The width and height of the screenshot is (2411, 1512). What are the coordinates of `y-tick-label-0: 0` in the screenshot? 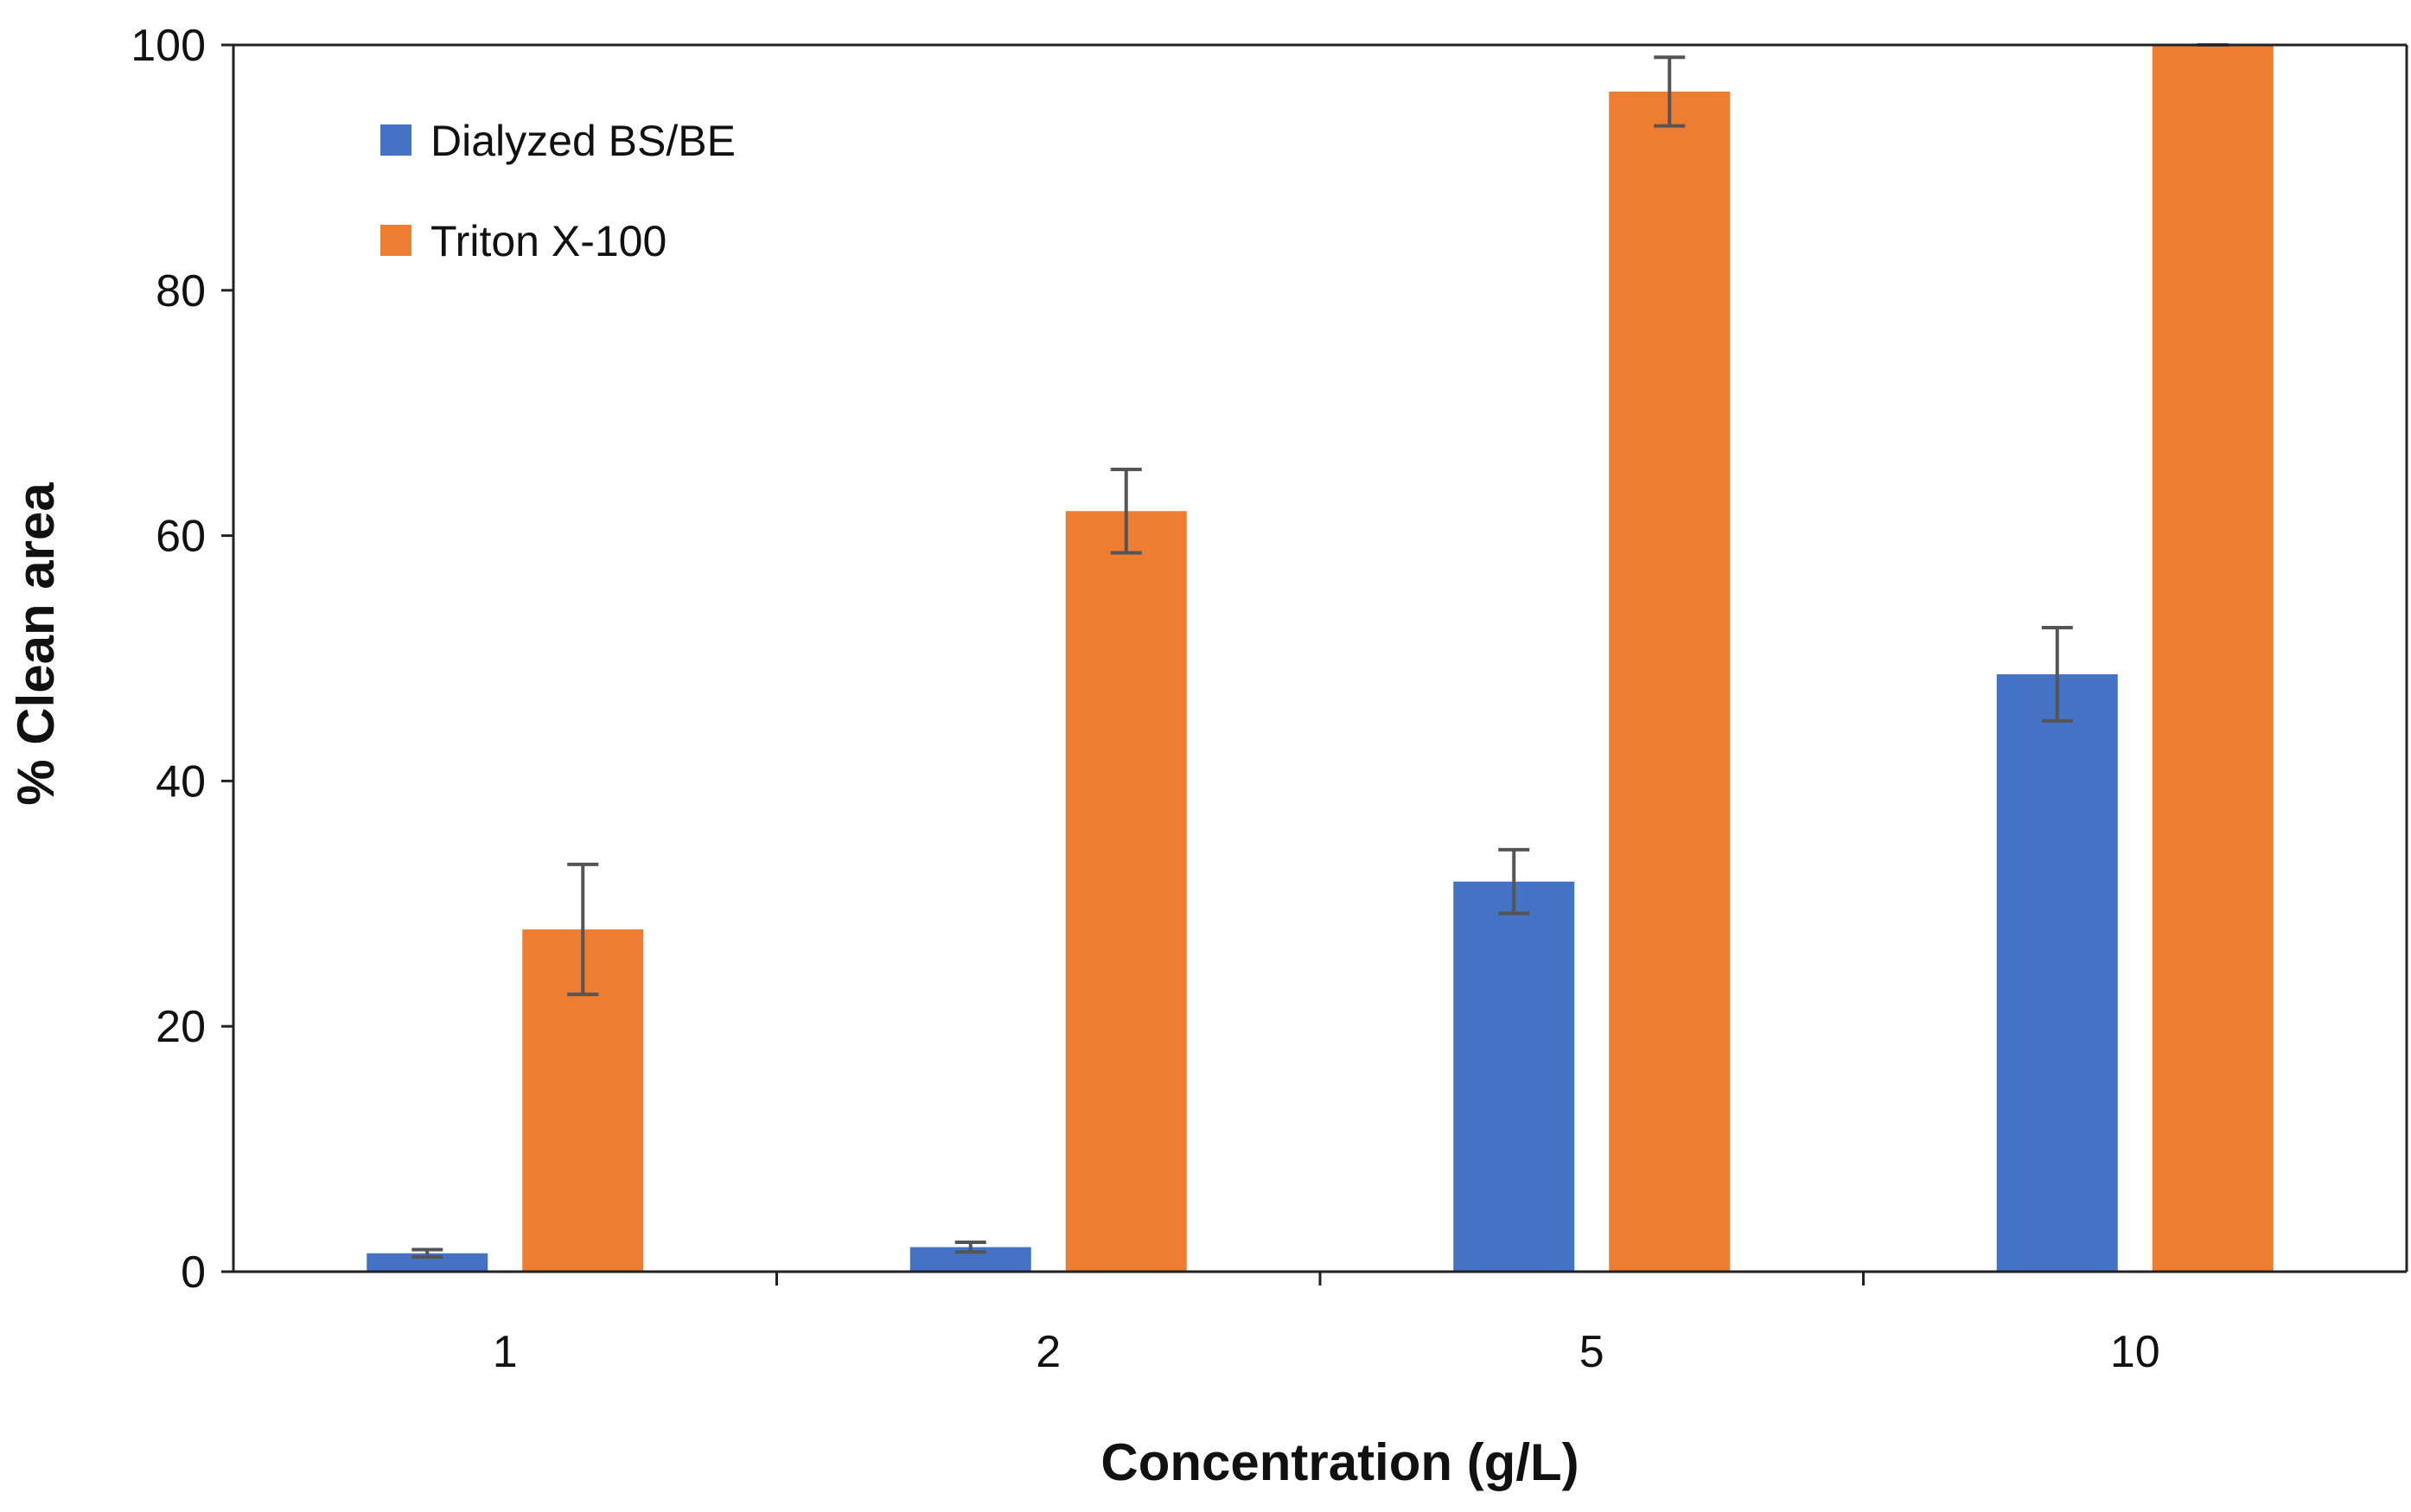 It's located at (194, 1272).